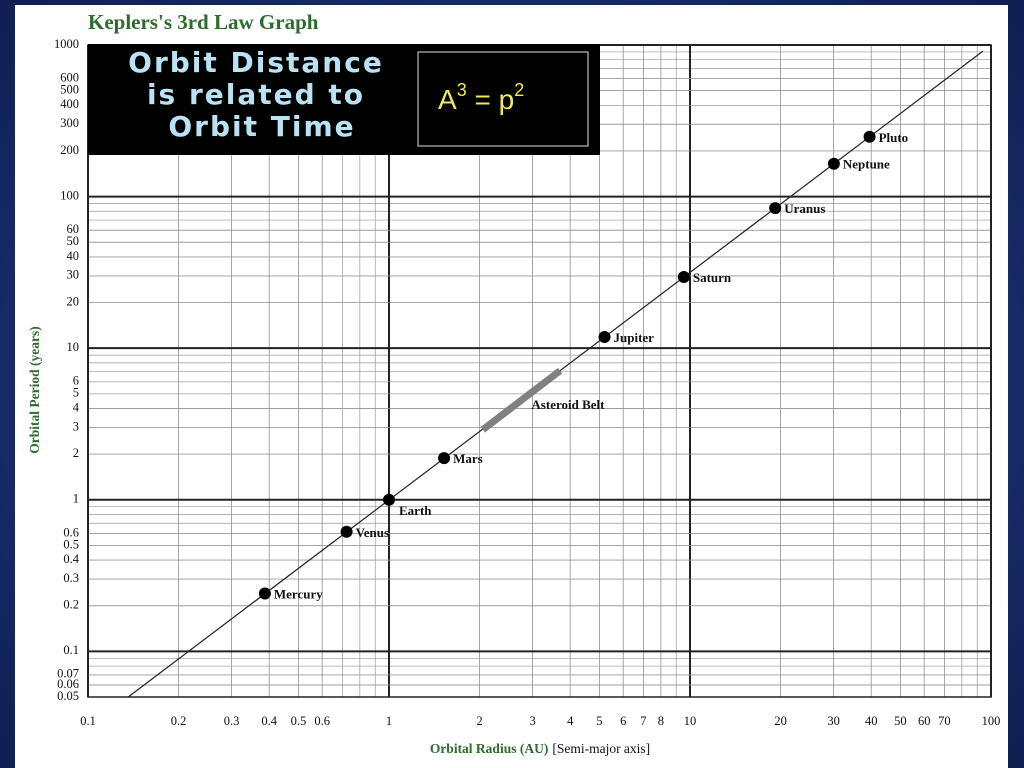 This screenshot has width=1024, height=768. What do you see at coordinates (712, 277) in the screenshot?
I see `planet-label: Saturn` at bounding box center [712, 277].